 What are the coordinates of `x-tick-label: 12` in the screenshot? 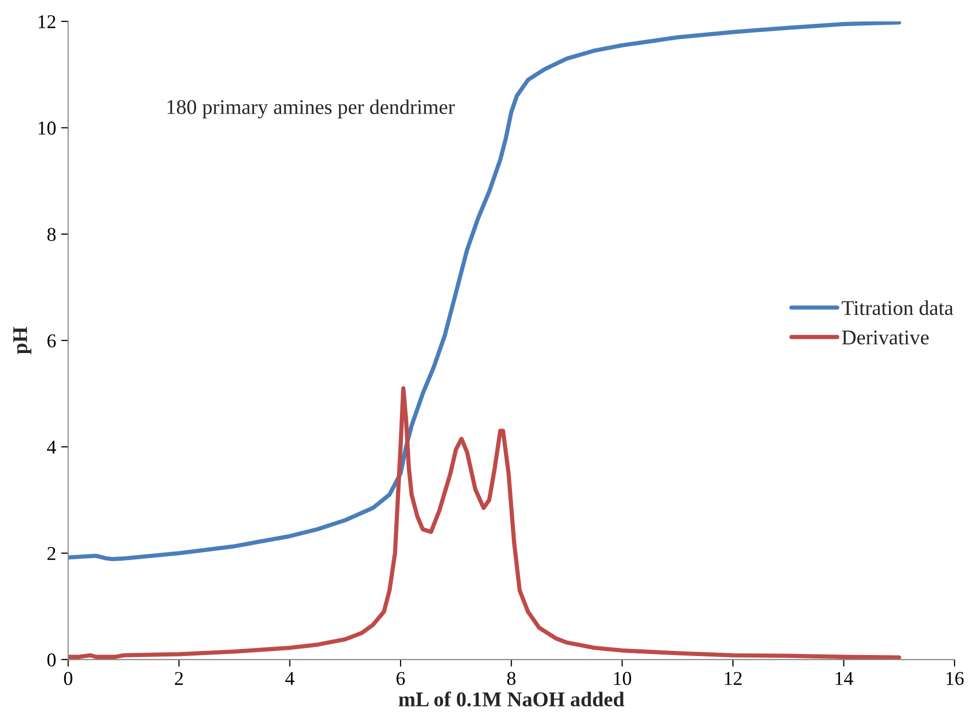 It's located at (733, 678).